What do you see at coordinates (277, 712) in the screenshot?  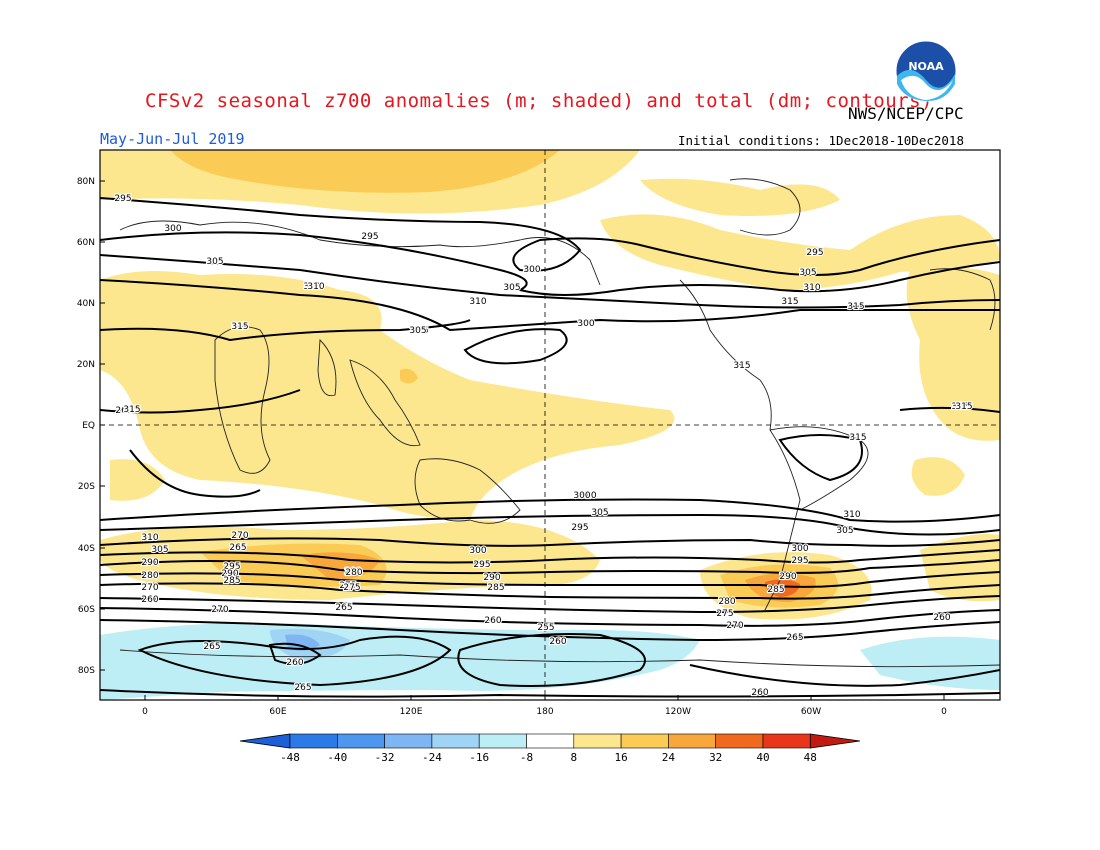 I see `lon-tick-label: 60E` at bounding box center [277, 712].